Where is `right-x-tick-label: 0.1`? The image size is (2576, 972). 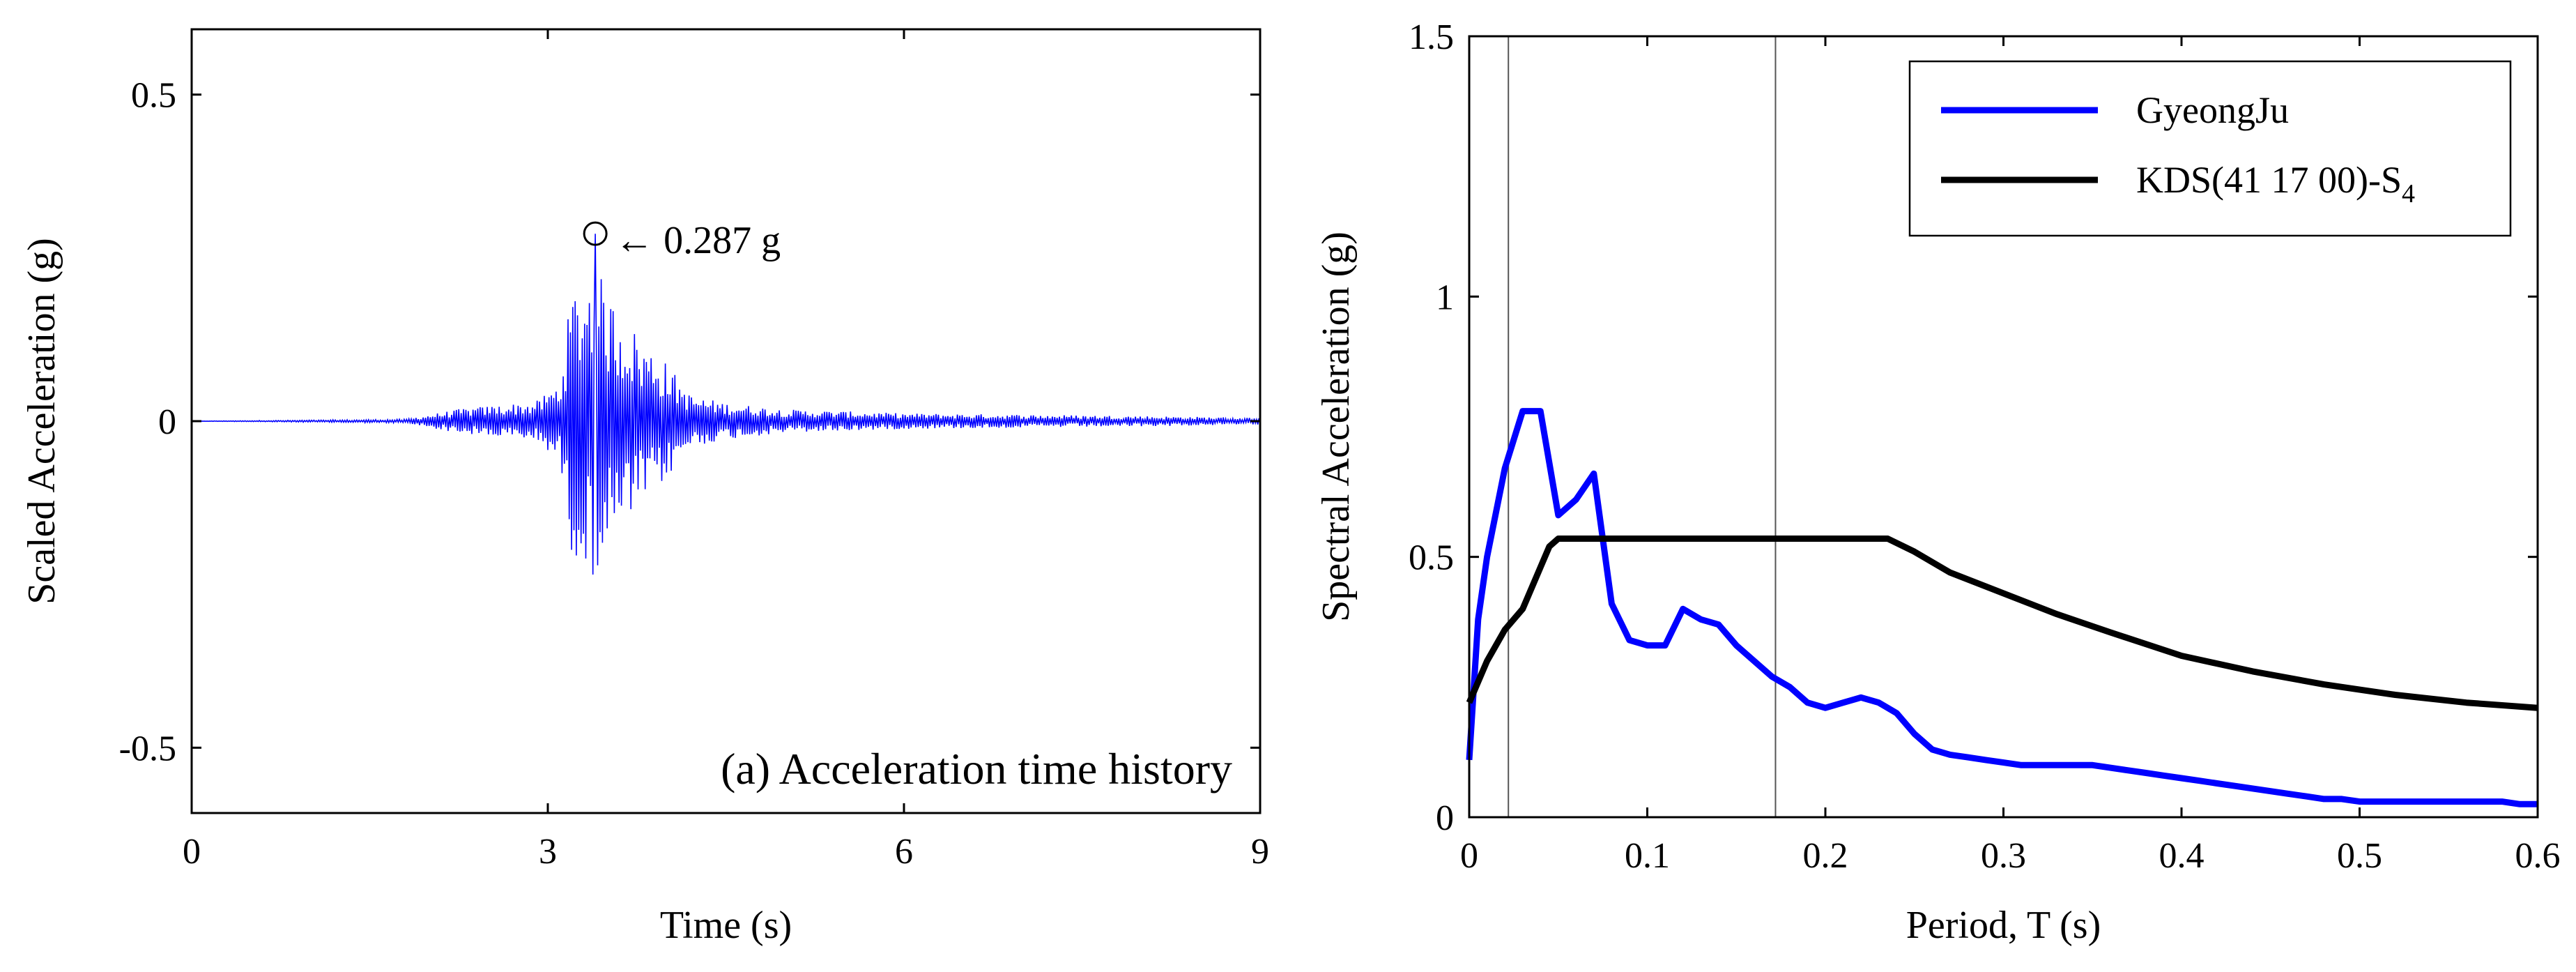
right-x-tick-label: 0.1 is located at coordinates (1648, 856).